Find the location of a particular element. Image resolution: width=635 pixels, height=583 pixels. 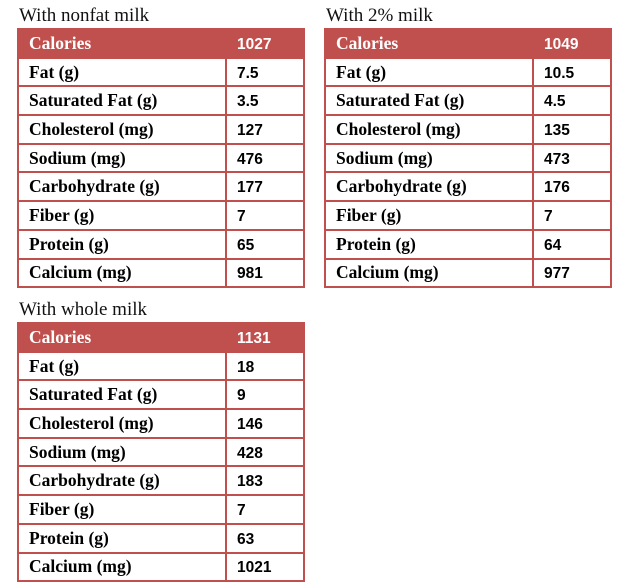

table-row: Fat (g) 18 is located at coordinates (161, 366).